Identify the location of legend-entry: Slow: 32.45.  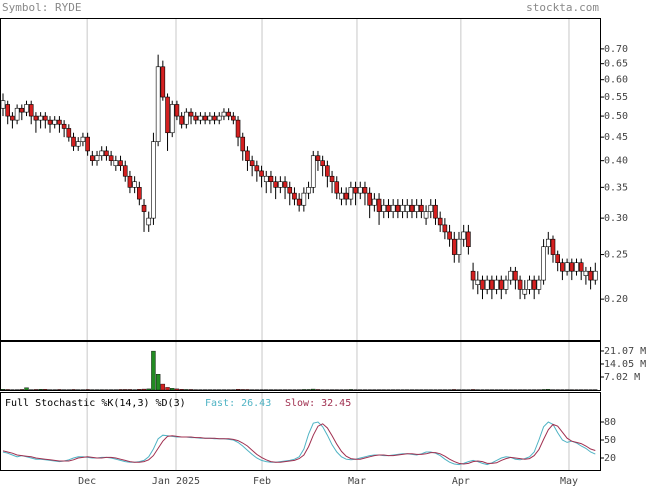
(318, 403).